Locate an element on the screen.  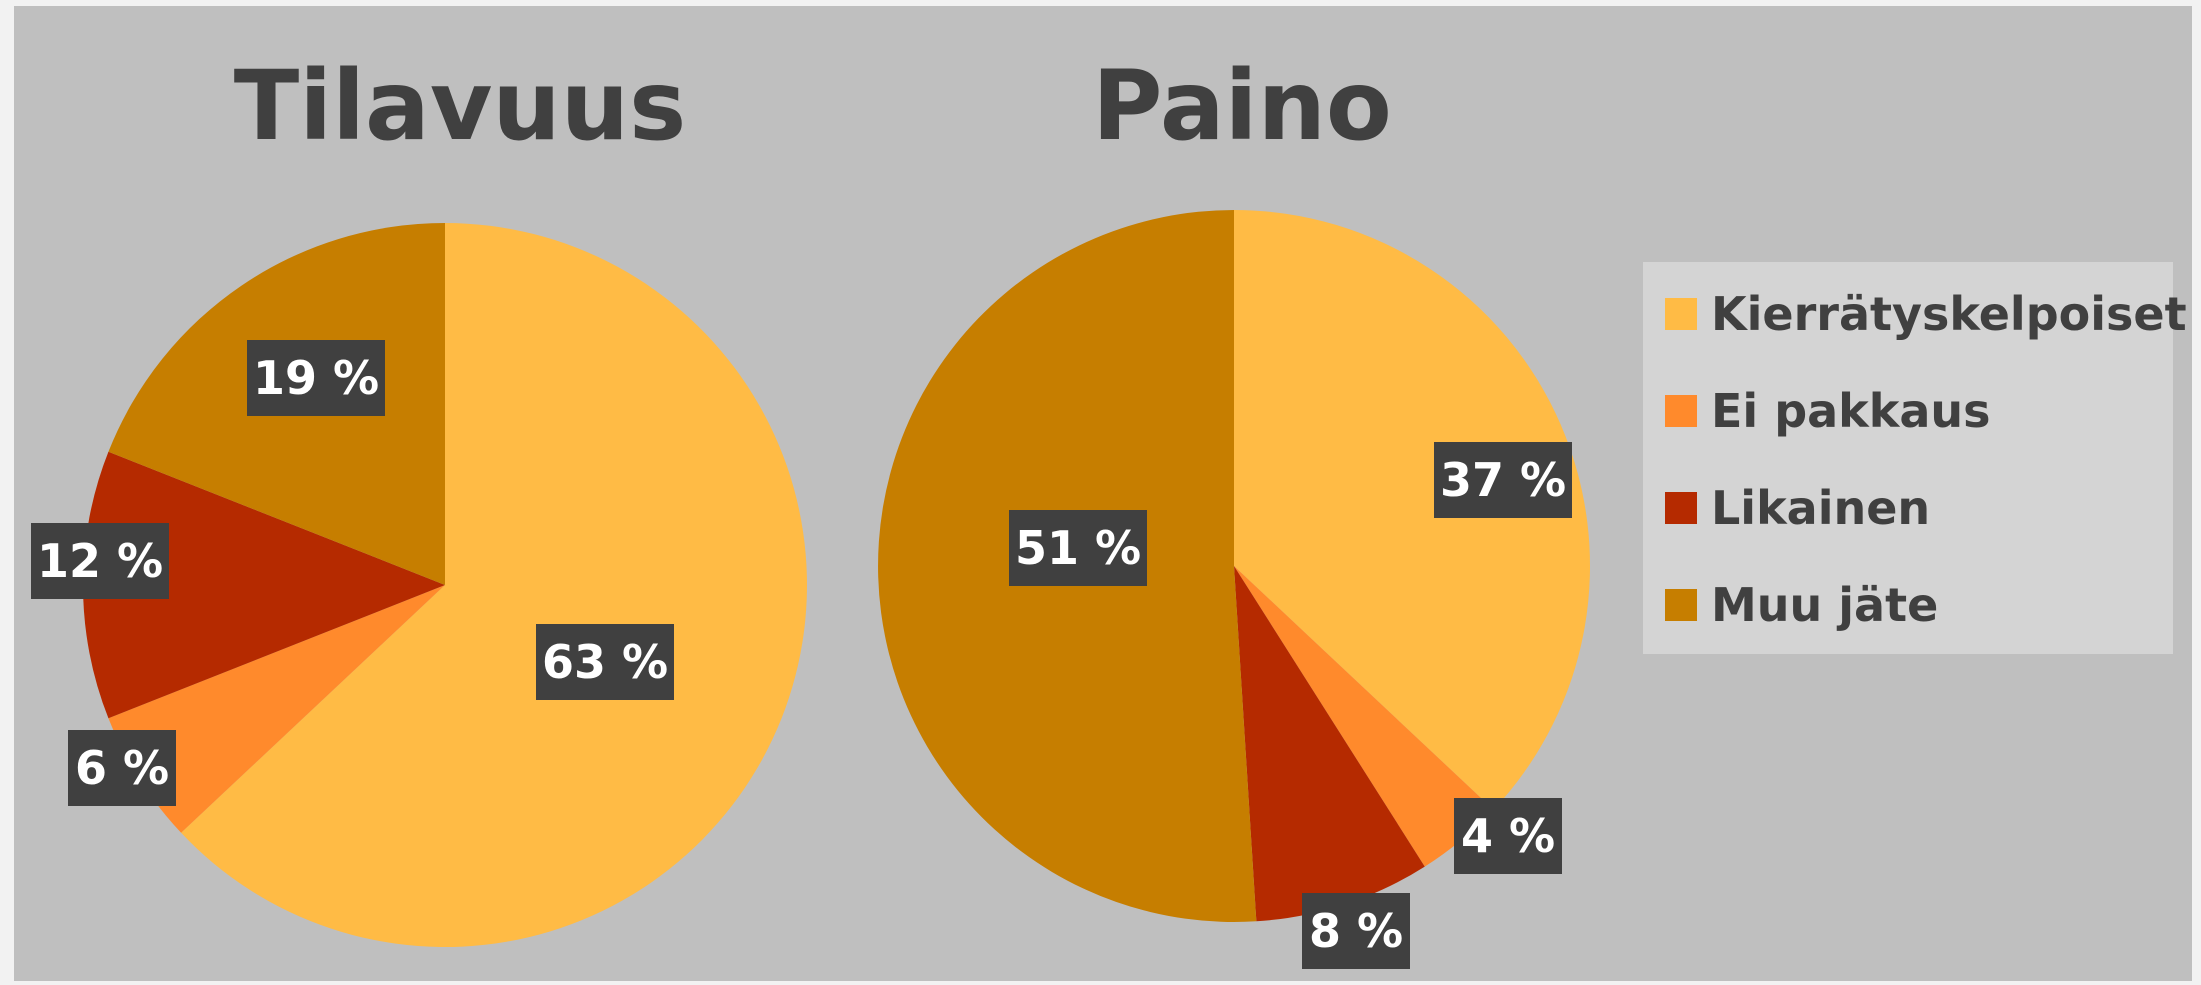
legend-item-ei-pakkaus: Ei pakkaus is located at coordinates (1828, 411).